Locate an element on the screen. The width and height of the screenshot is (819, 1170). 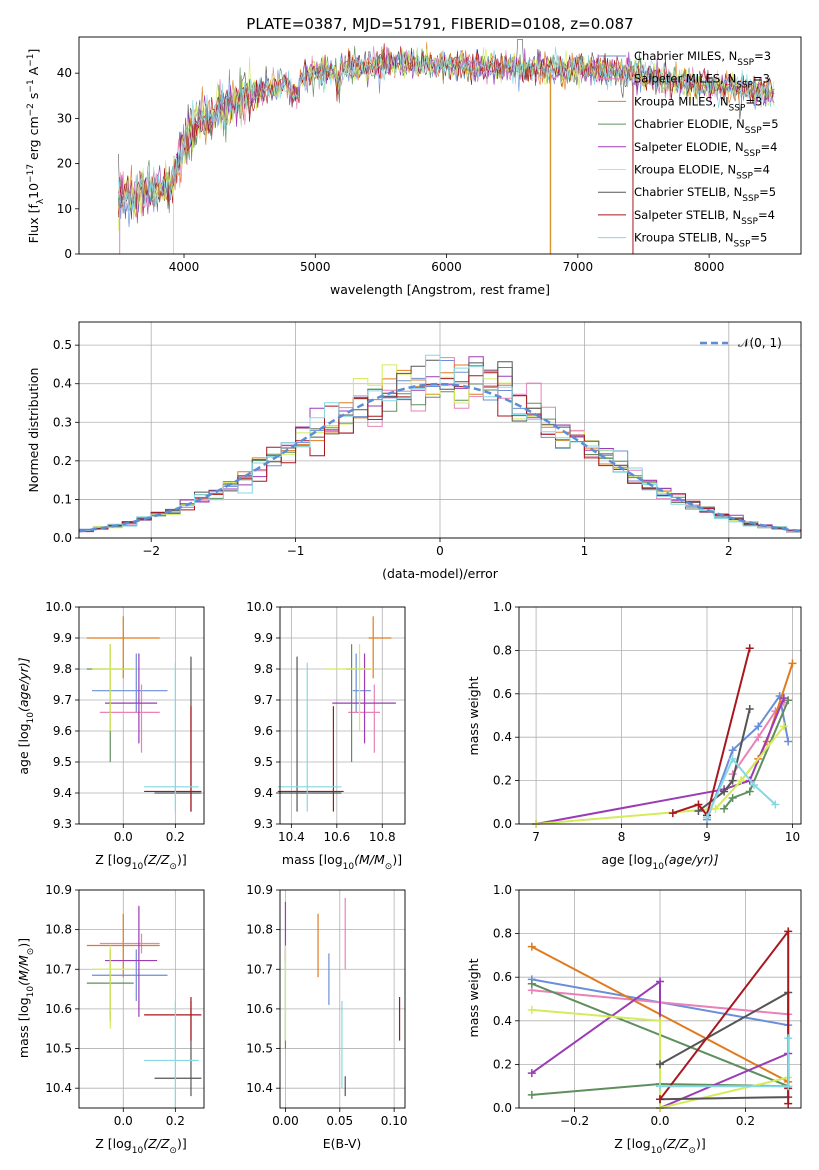
x-tick-label: 0.05 is located at coordinates (339, 1121).